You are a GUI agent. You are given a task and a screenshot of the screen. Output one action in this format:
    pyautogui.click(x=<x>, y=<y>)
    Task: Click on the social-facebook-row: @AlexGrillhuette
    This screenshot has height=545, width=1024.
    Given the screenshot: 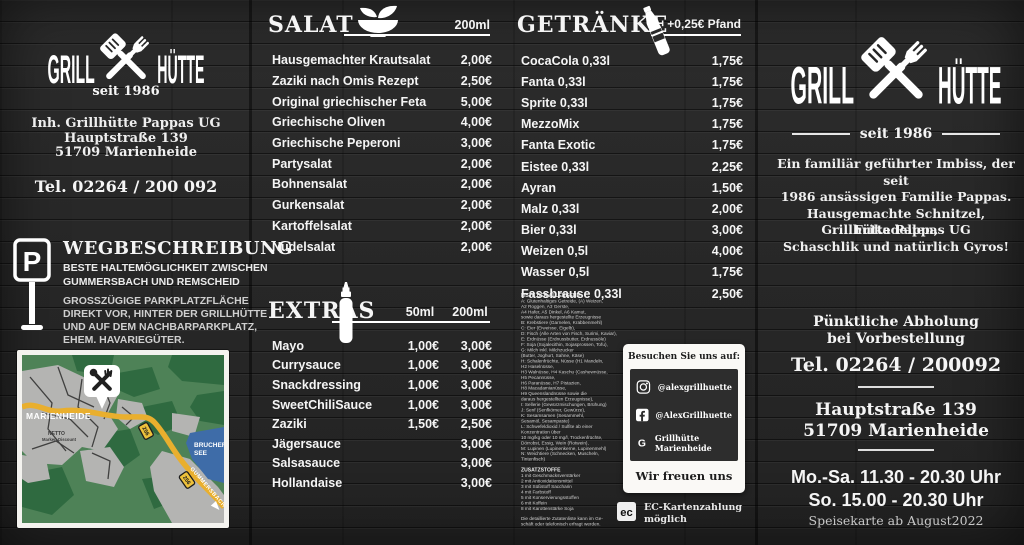 What is the action you would take?
    pyautogui.click(x=684, y=415)
    